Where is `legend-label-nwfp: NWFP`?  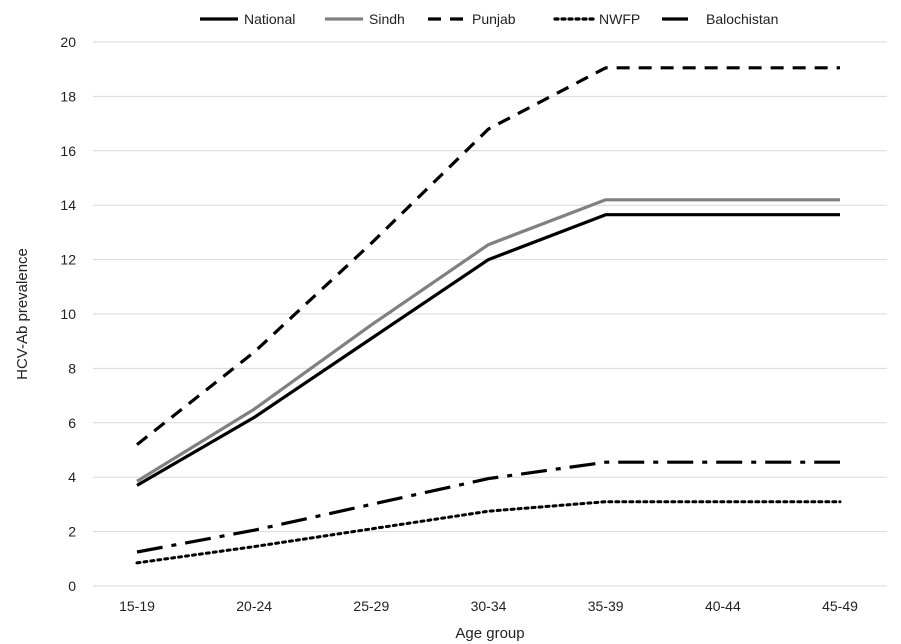 legend-label-nwfp: NWFP is located at coordinates (619, 19).